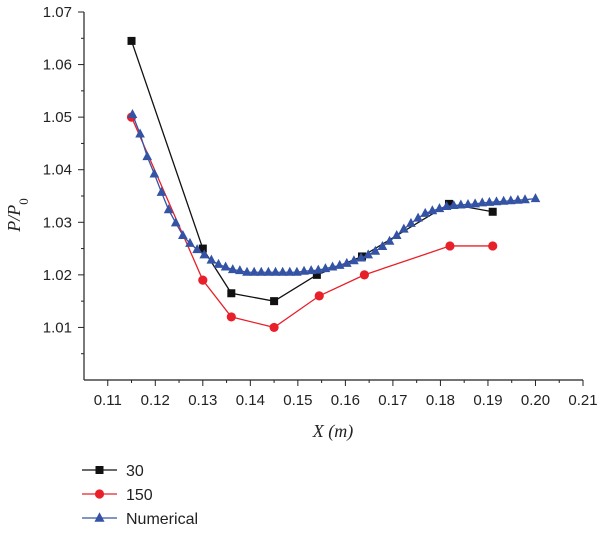  Describe the element at coordinates (535, 400) in the screenshot. I see `x-tick-label: 0.20` at that location.